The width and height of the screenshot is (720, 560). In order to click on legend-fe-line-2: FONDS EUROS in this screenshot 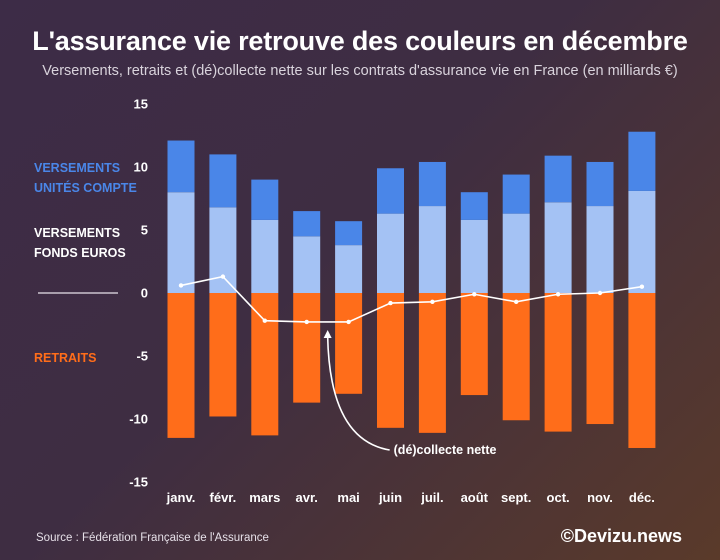, I will do `click(80, 253)`.